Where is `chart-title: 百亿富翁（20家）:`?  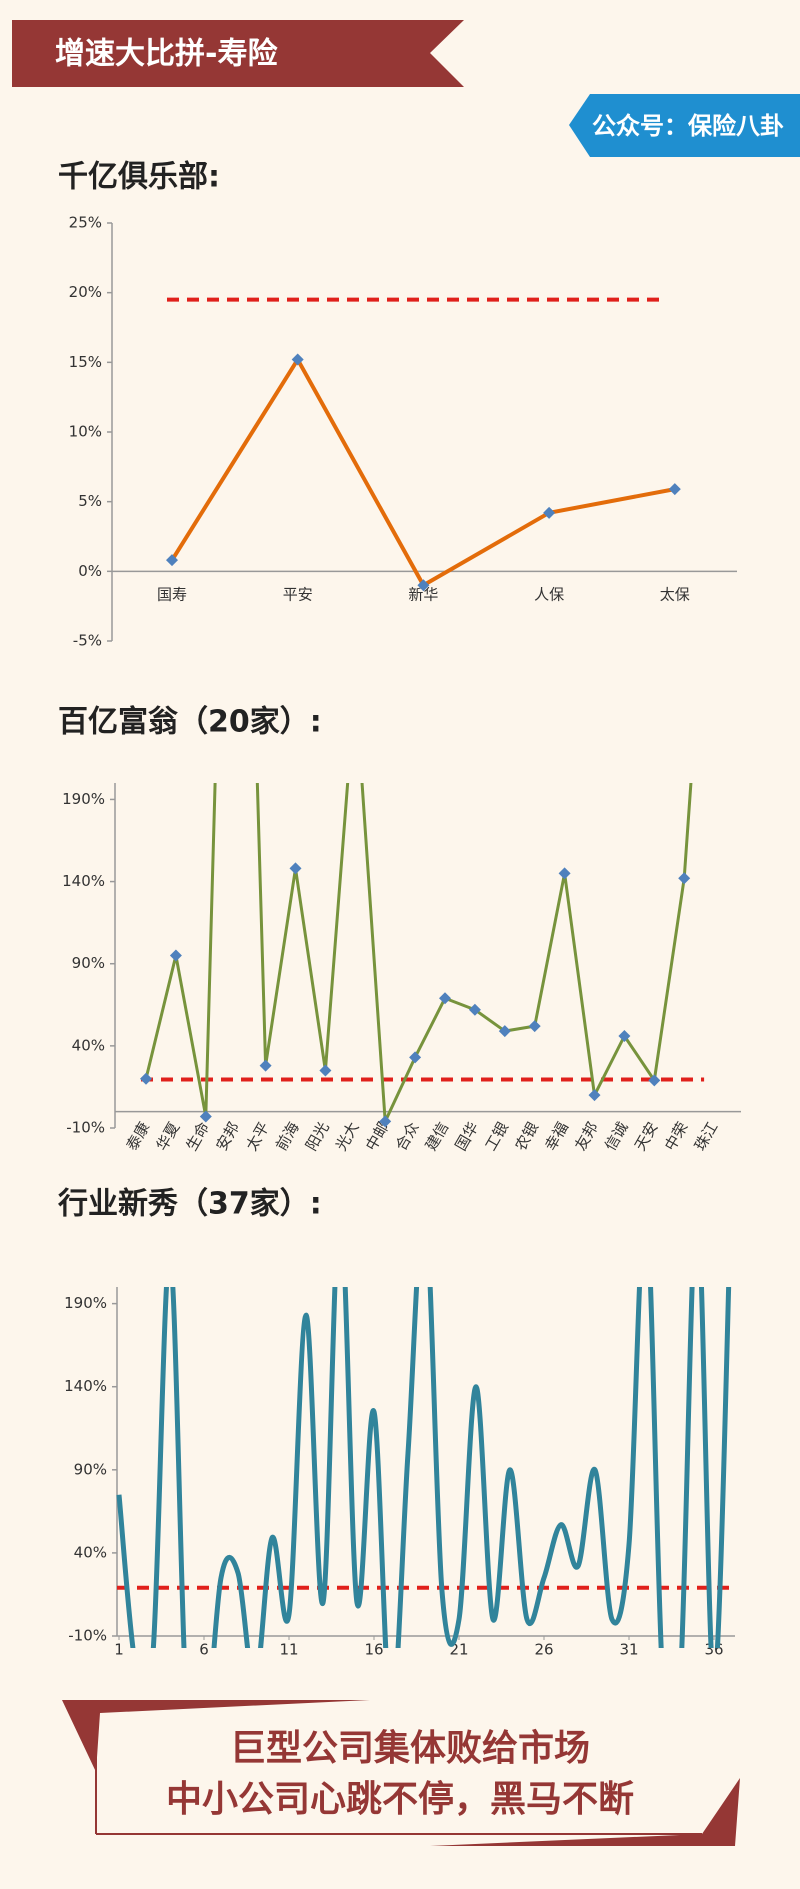 chart-title: 百亿富翁（20家）: is located at coordinates (190, 722).